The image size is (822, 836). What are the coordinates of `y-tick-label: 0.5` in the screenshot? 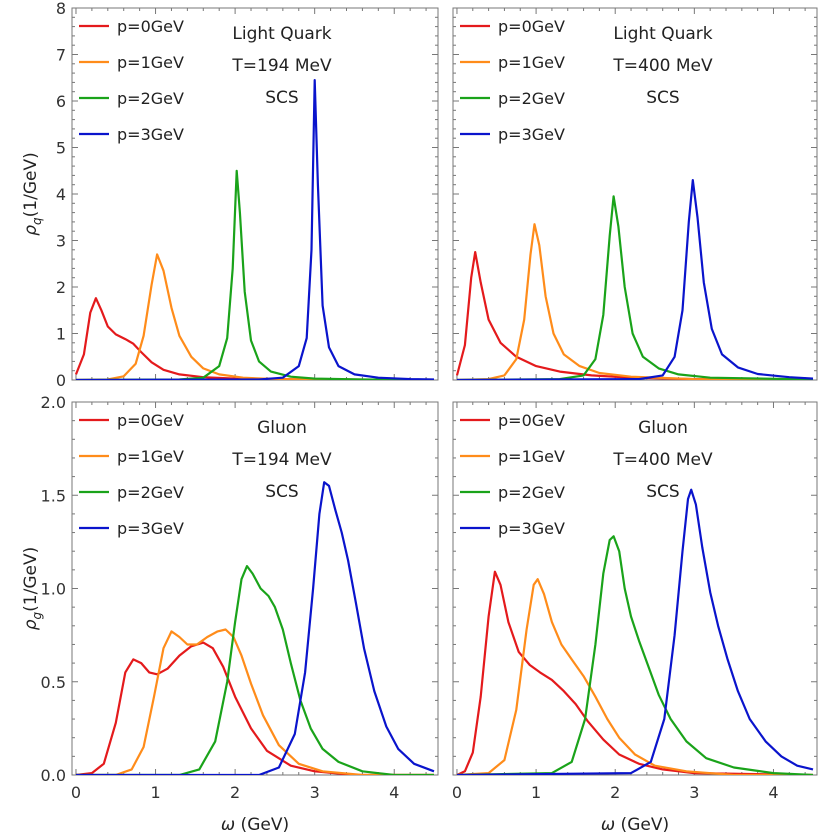 It's located at (53, 682).